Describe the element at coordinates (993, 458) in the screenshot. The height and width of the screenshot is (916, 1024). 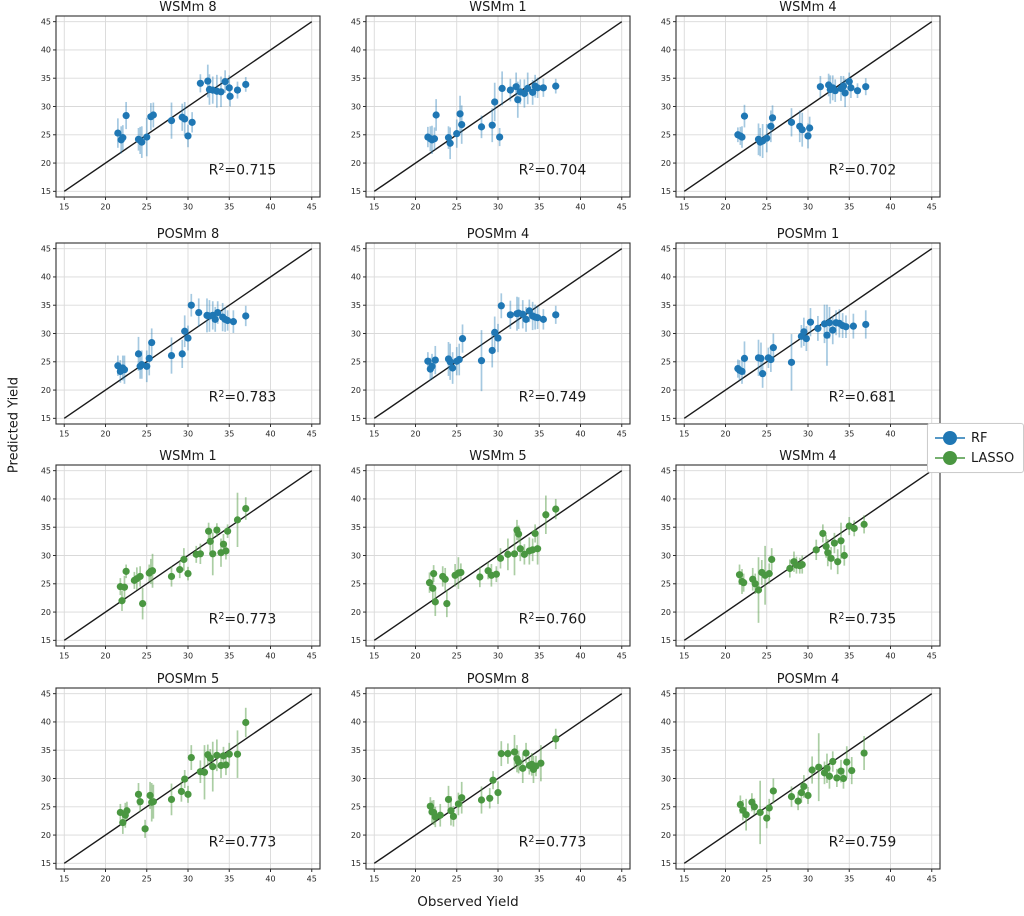
I see `legend-label-lasso: LASSO` at that location.